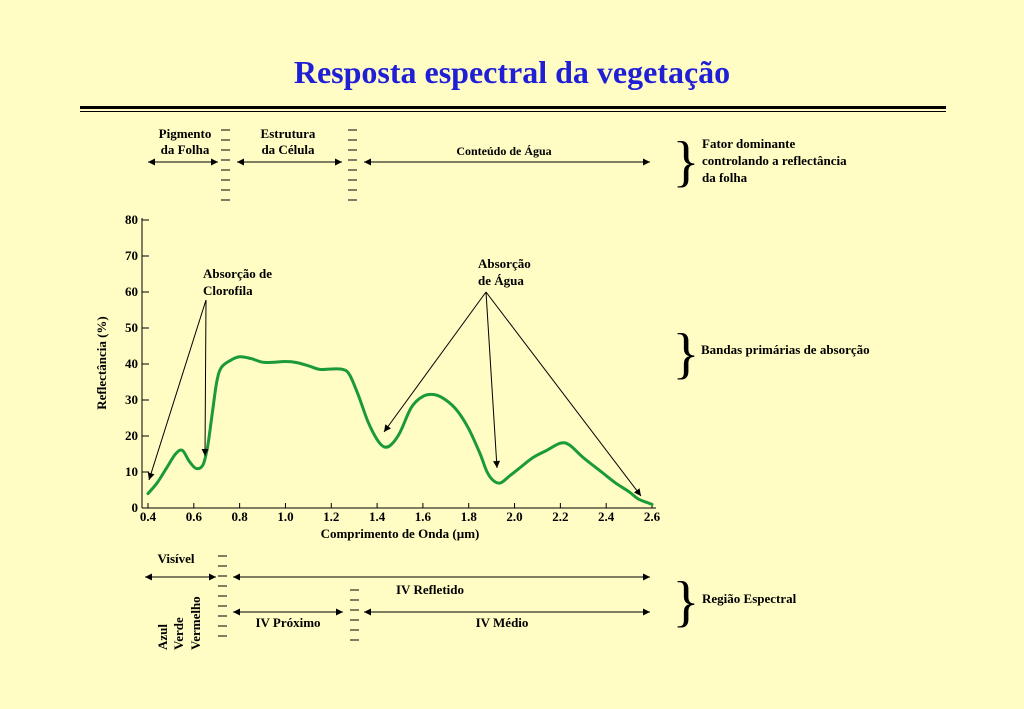 The image size is (1024, 709). Describe the element at coordinates (131, 435) in the screenshot. I see `y-tick-label: 20` at that location.